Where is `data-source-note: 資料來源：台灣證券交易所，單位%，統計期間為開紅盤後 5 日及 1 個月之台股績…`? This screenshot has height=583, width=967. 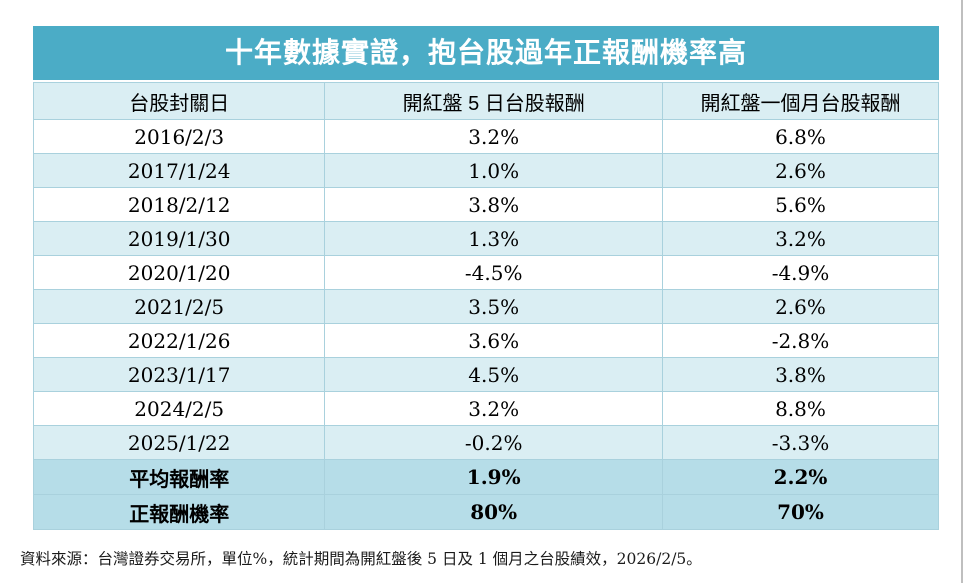 data-source-note: 資料來源：台灣證券交易所，單位%，統計期間為開紅盤後 5 日及 1 個月之台股績… is located at coordinates (361, 559).